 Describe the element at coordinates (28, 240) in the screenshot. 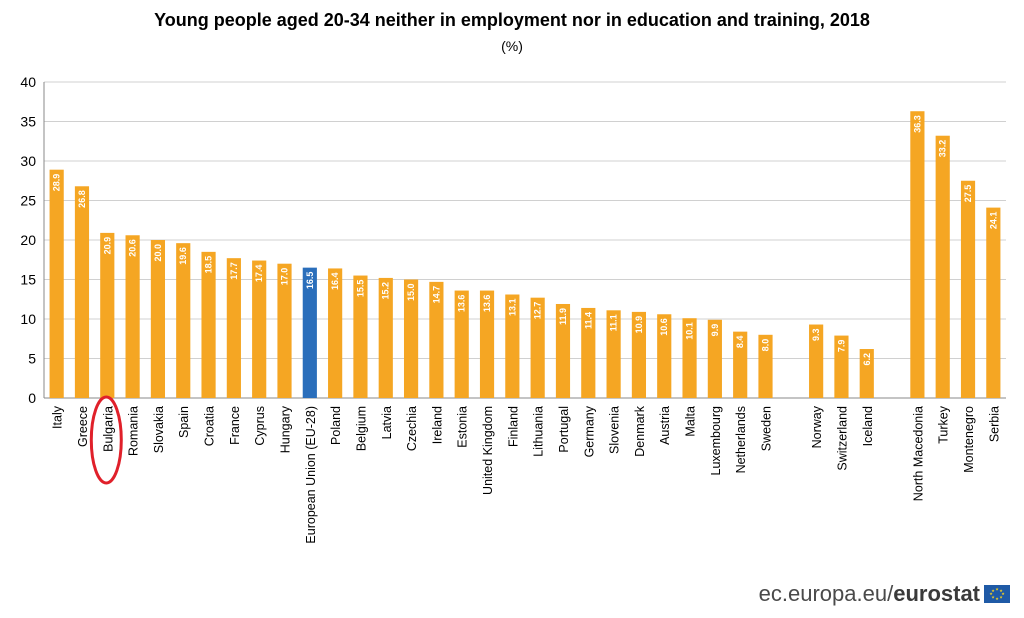

I see `y-tick-label: 20` at that location.